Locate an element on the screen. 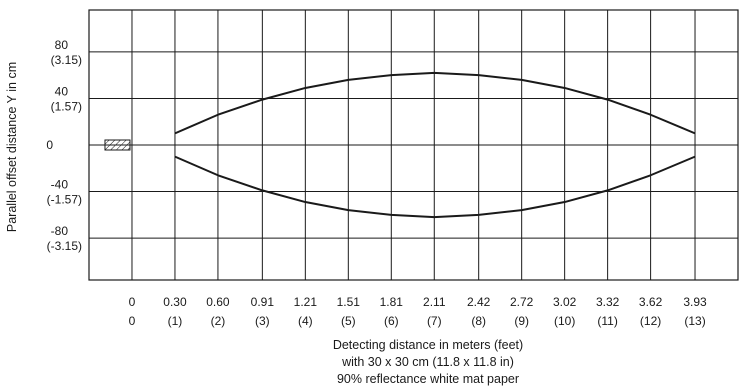  x-tick-label: 0 is located at coordinates (132, 302).